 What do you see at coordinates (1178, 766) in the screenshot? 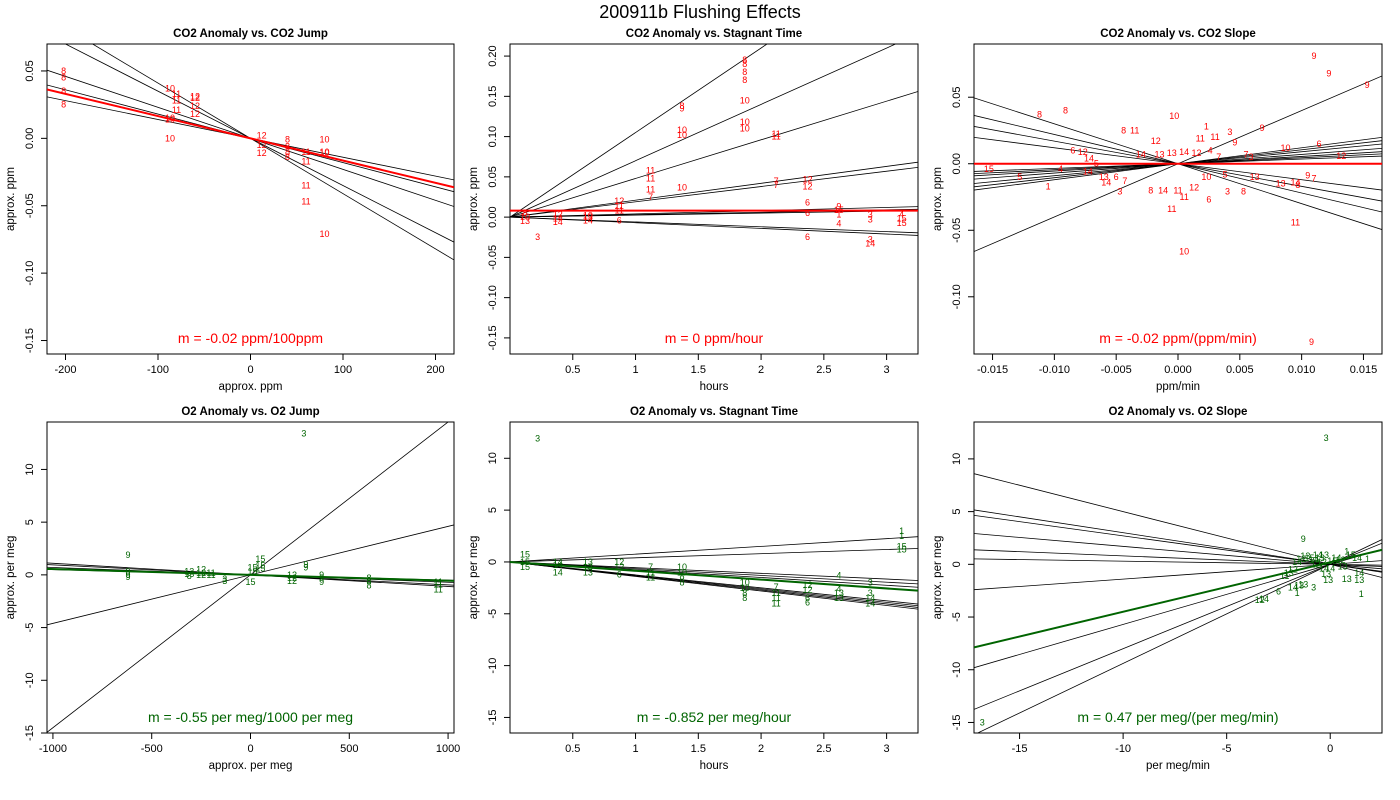
I see `x-axis-label: per meg/min` at bounding box center [1178, 766].